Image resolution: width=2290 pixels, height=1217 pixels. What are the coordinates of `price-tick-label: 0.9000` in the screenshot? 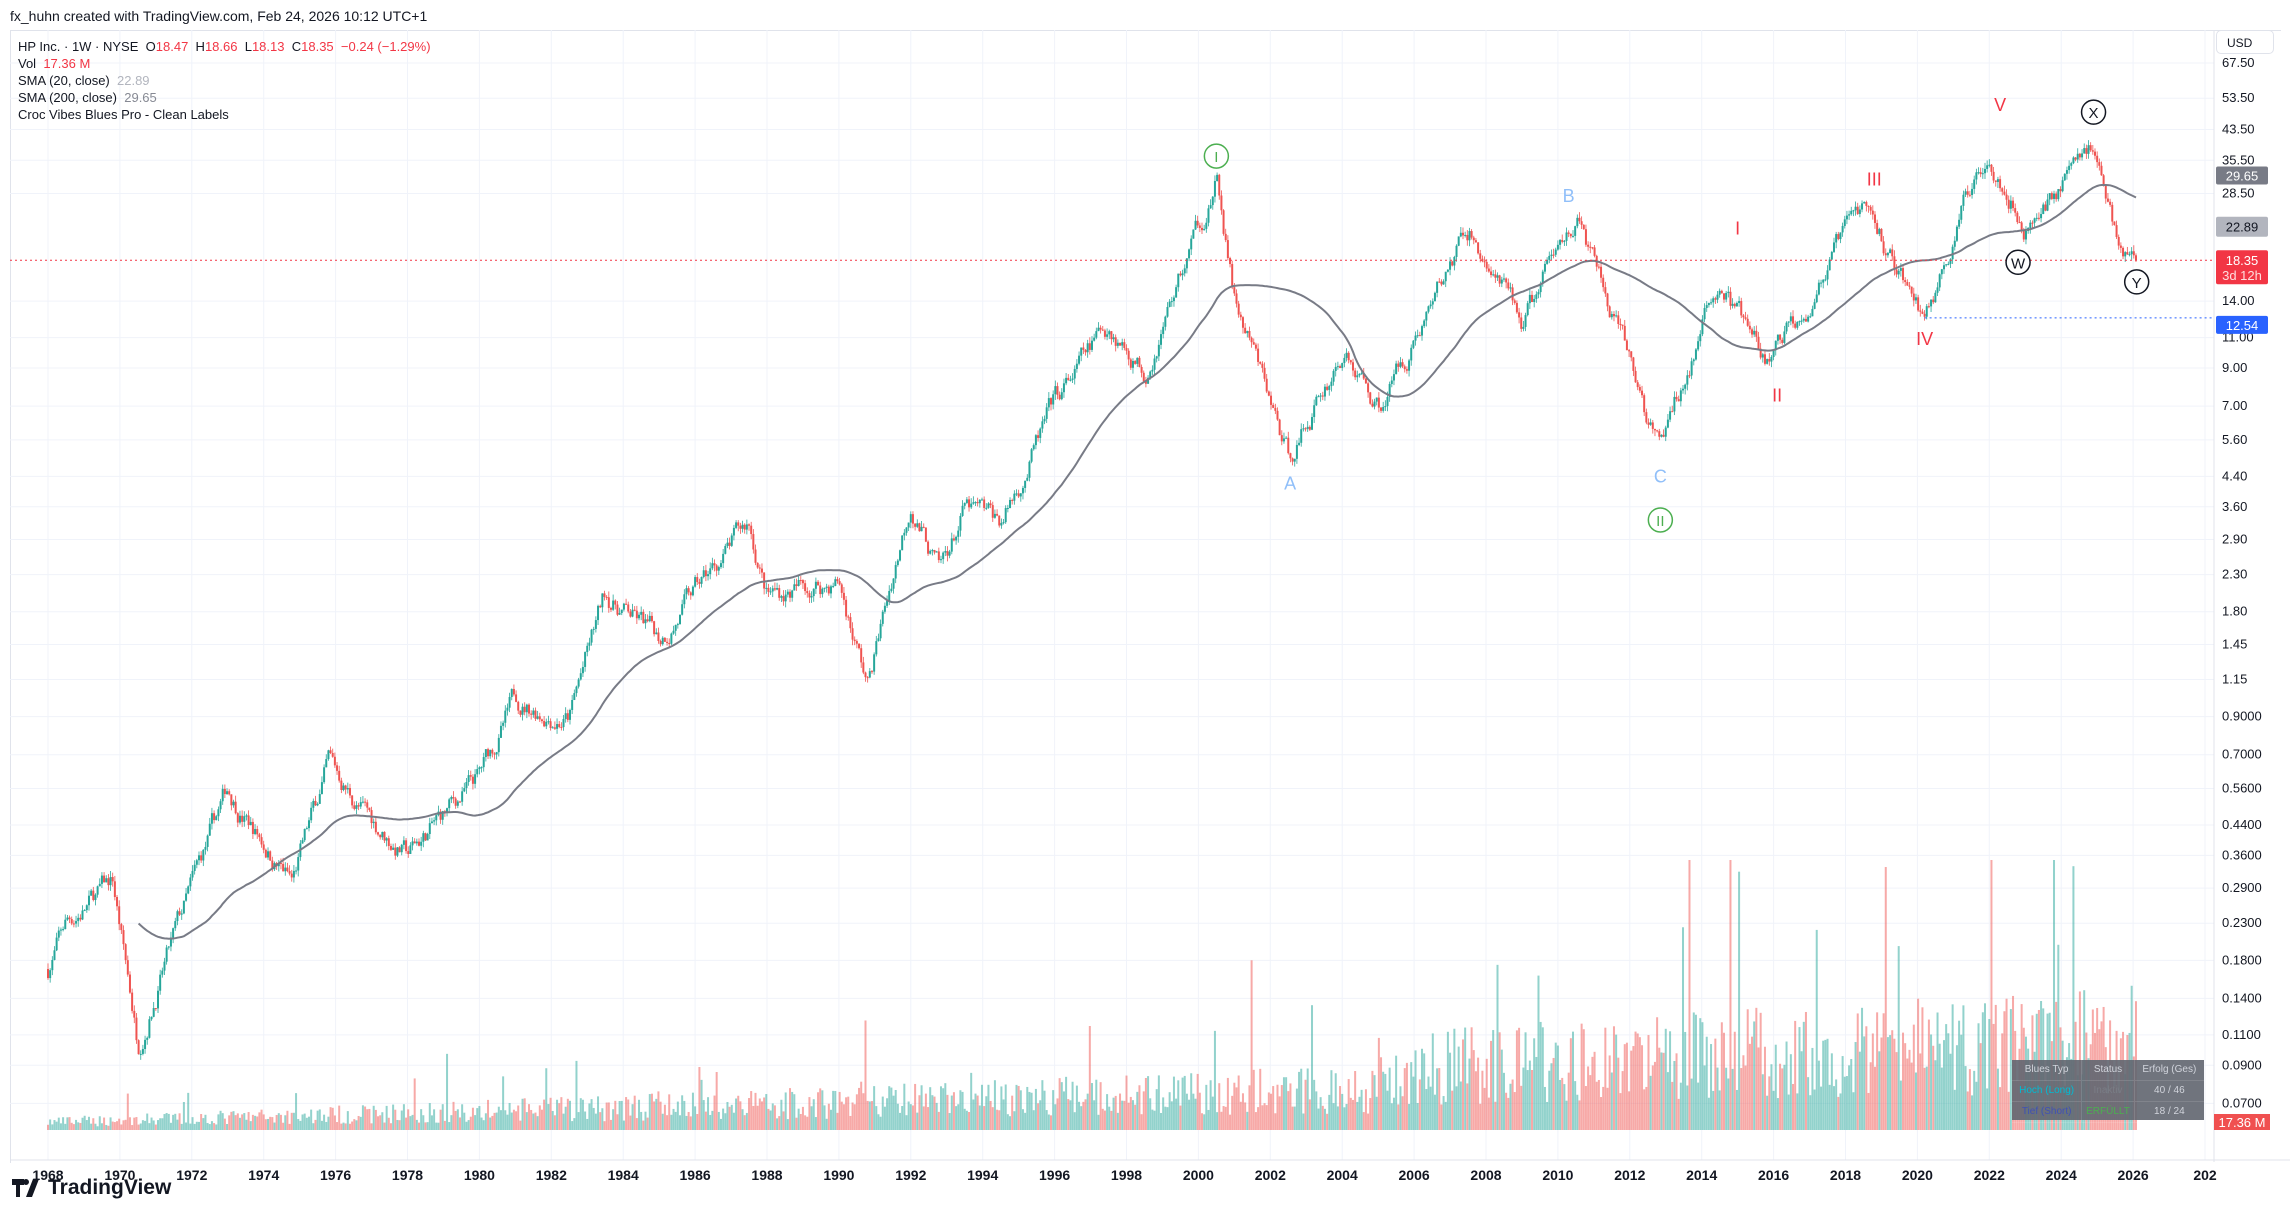 It's located at (2242, 716).